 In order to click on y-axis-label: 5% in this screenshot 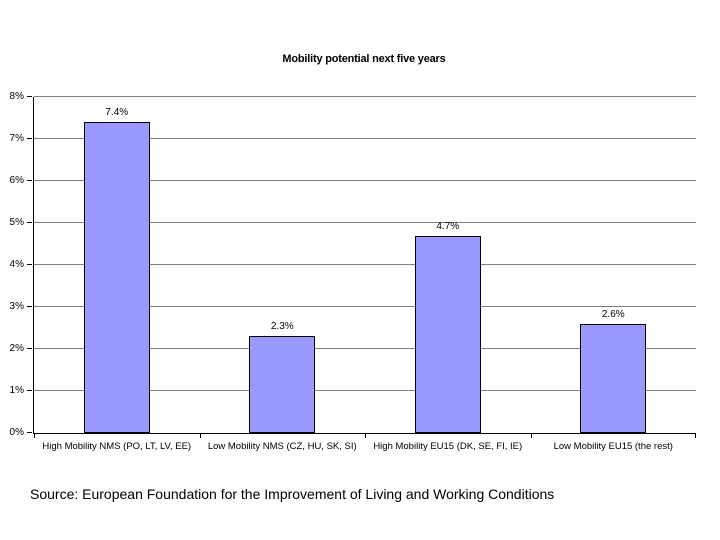, I will do `click(16, 222)`.